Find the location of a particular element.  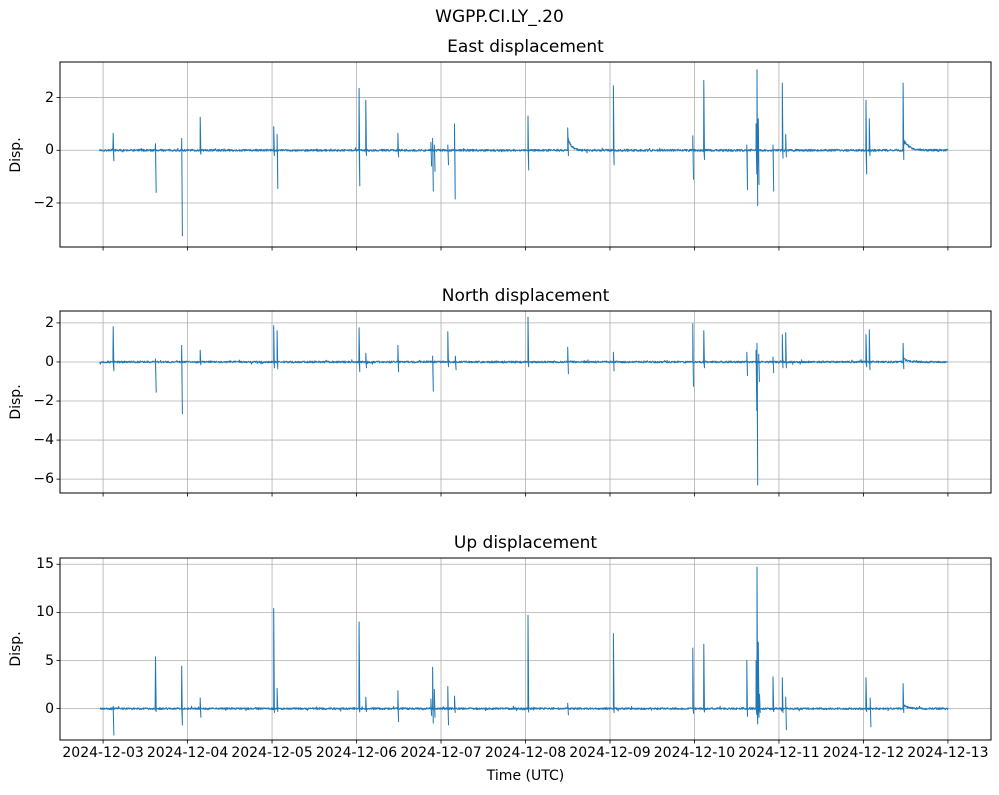

x-tick-label: 2024-12-13 is located at coordinates (948, 753).